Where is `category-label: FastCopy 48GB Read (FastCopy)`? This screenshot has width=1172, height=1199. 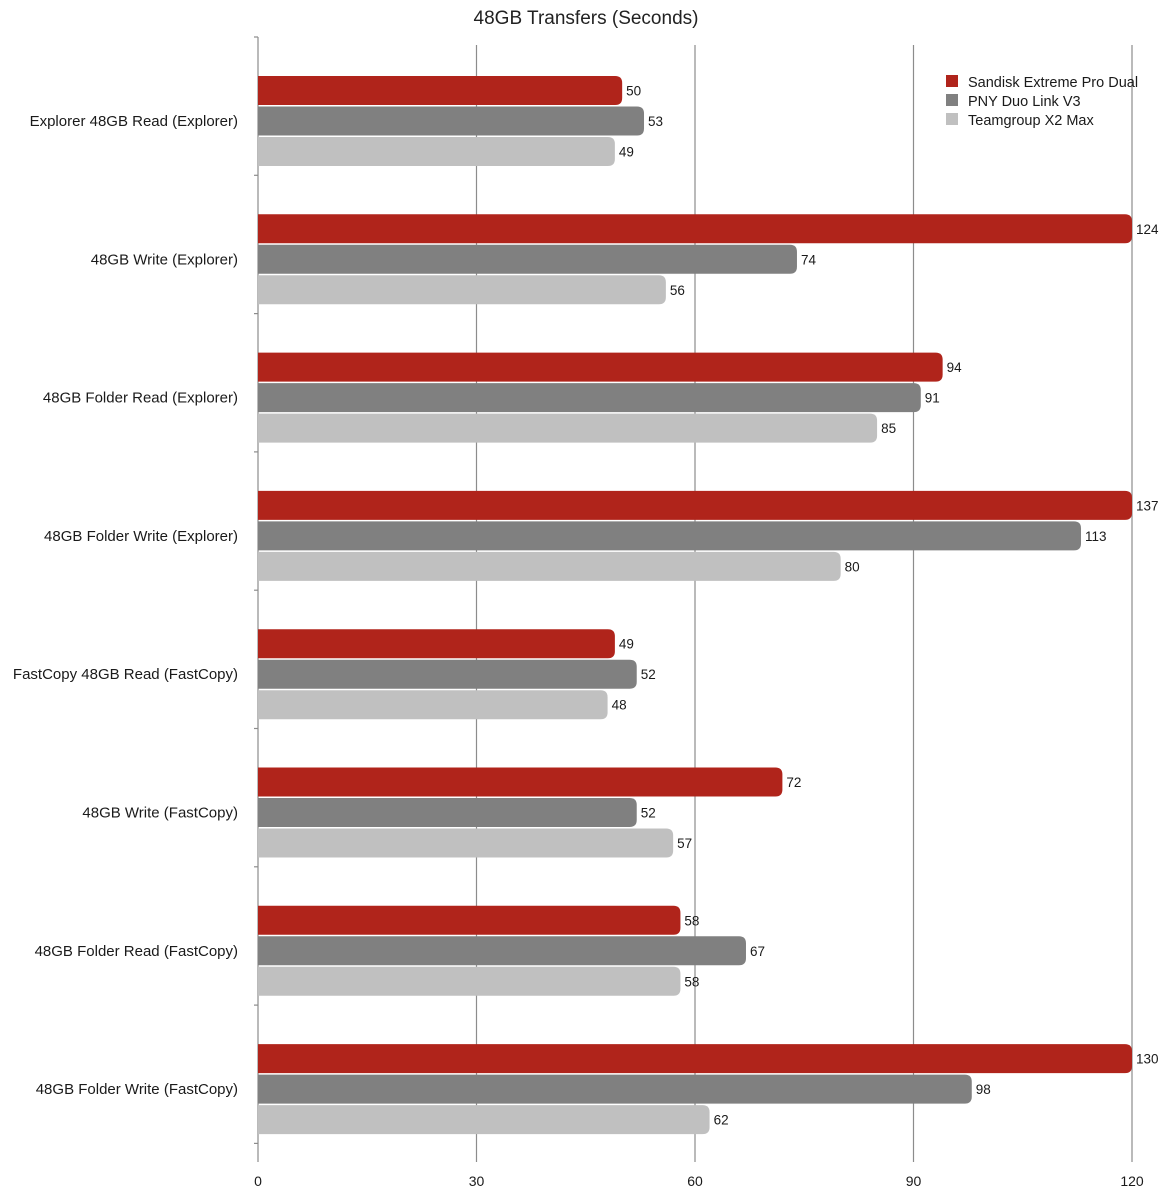
category-label: FastCopy 48GB Read (FastCopy) is located at coordinates (125, 674).